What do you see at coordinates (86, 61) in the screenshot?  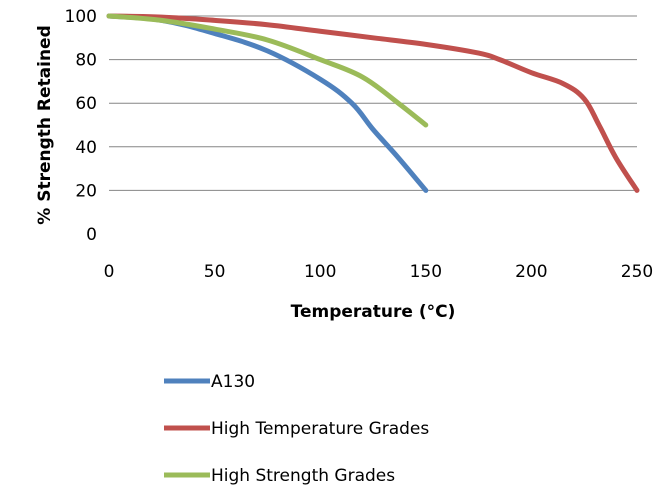 I see `y-tick-label-80: 80` at bounding box center [86, 61].